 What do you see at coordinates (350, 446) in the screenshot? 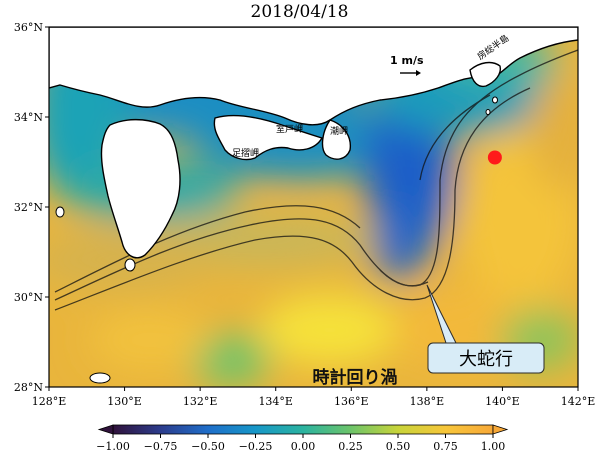
I see `colorbar-tick-label: 0.25` at bounding box center [350, 446].